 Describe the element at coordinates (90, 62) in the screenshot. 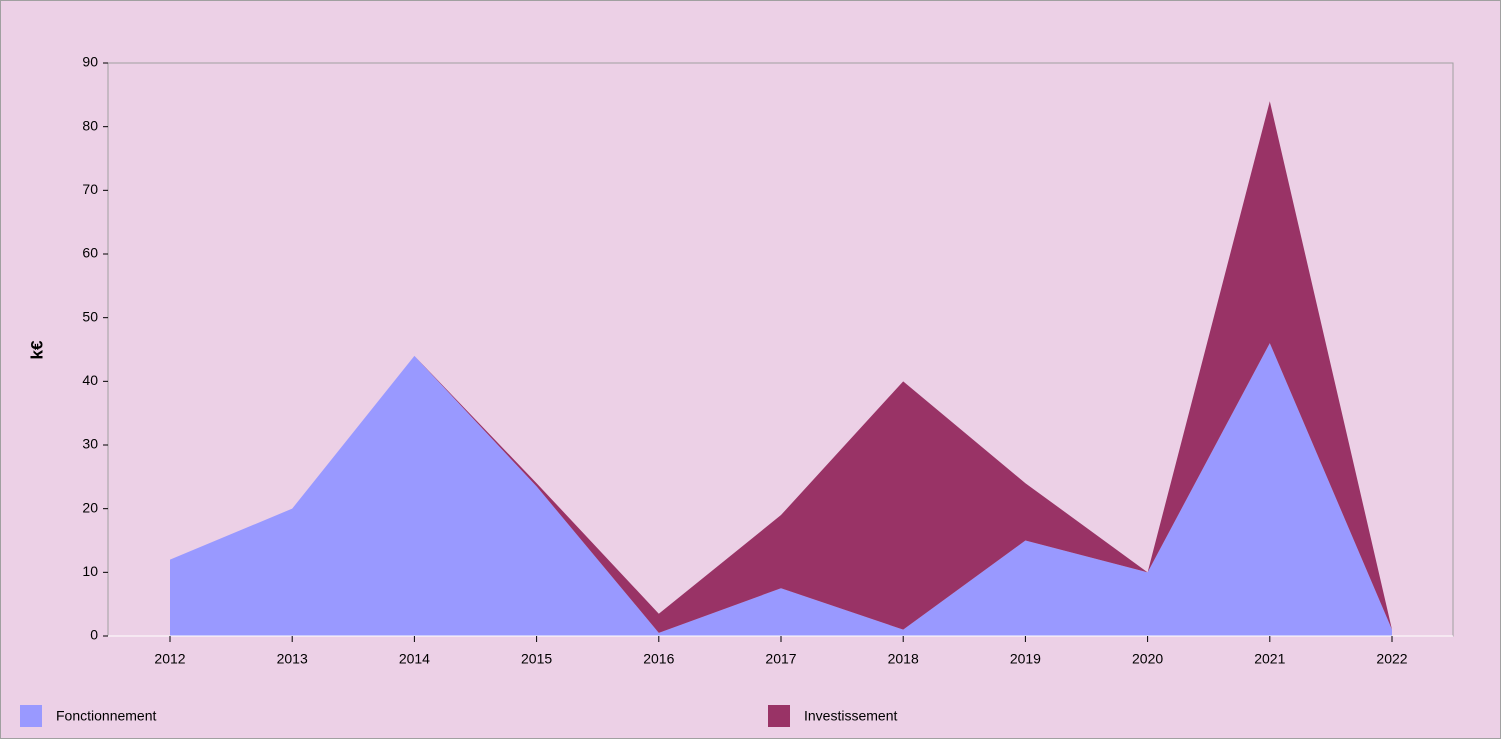

I see `y-tick-label: 90` at that location.